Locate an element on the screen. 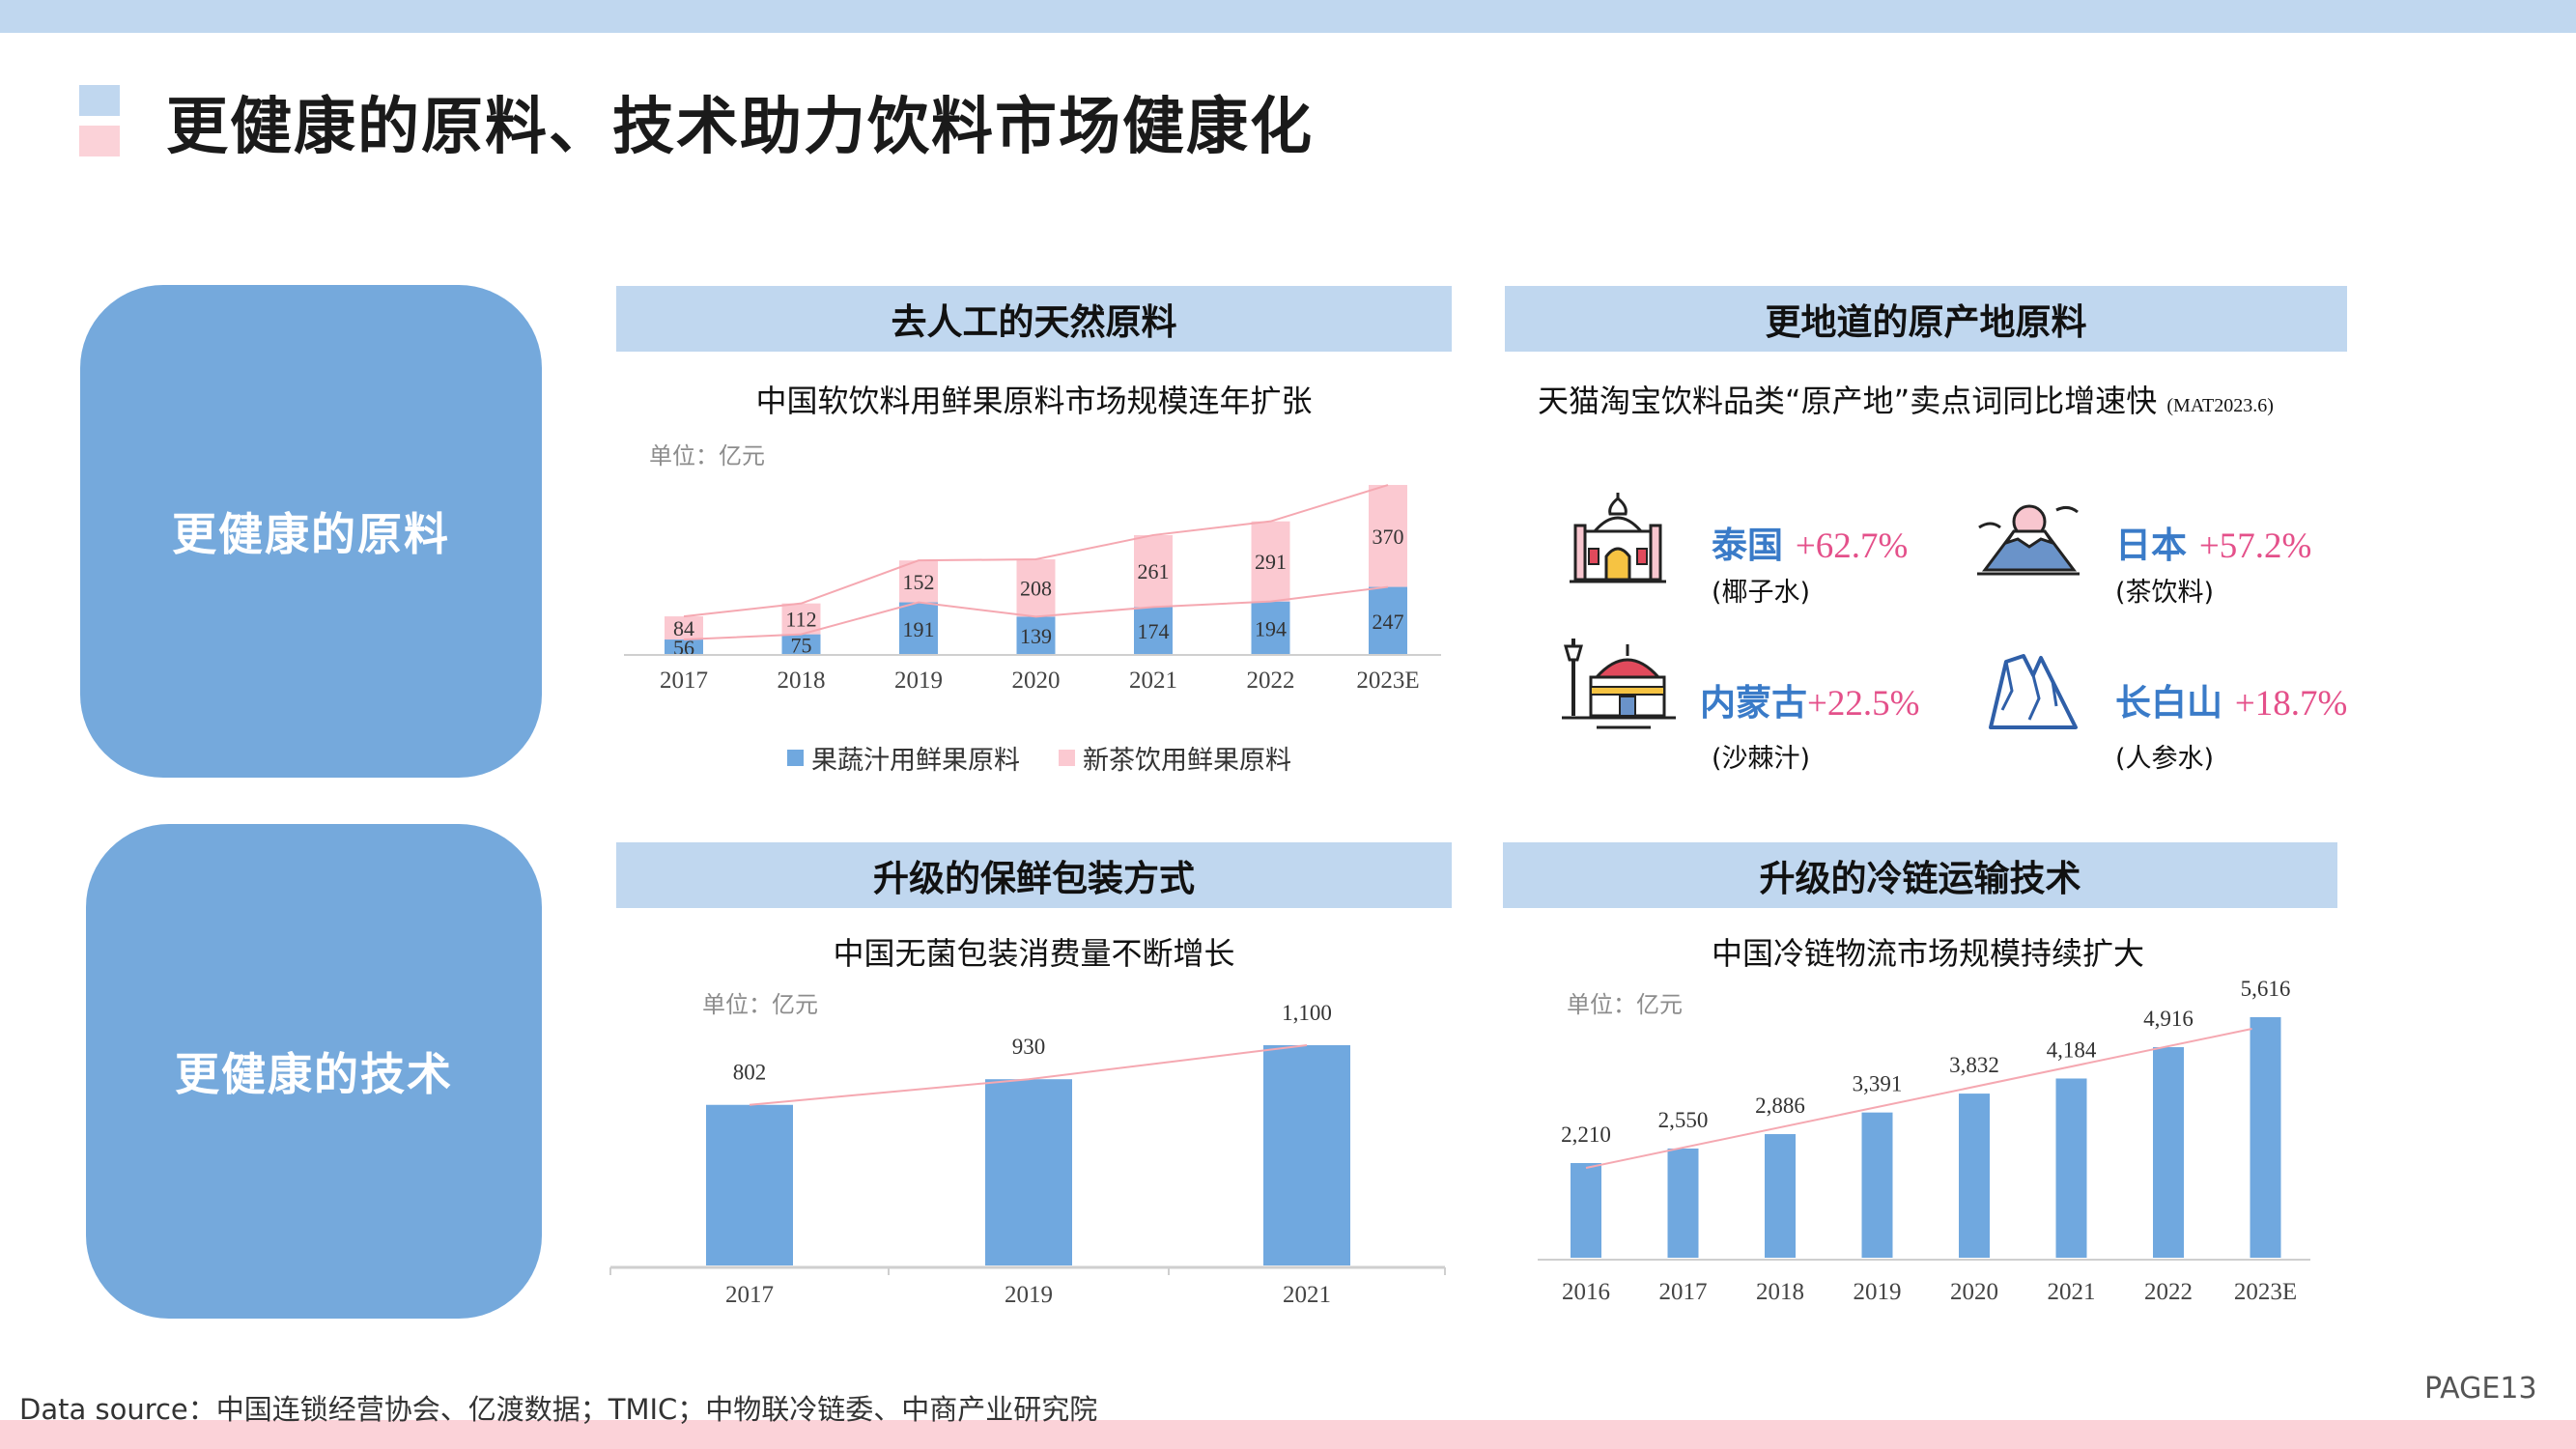  bar-juice-2022 is located at coordinates (1270, 628).